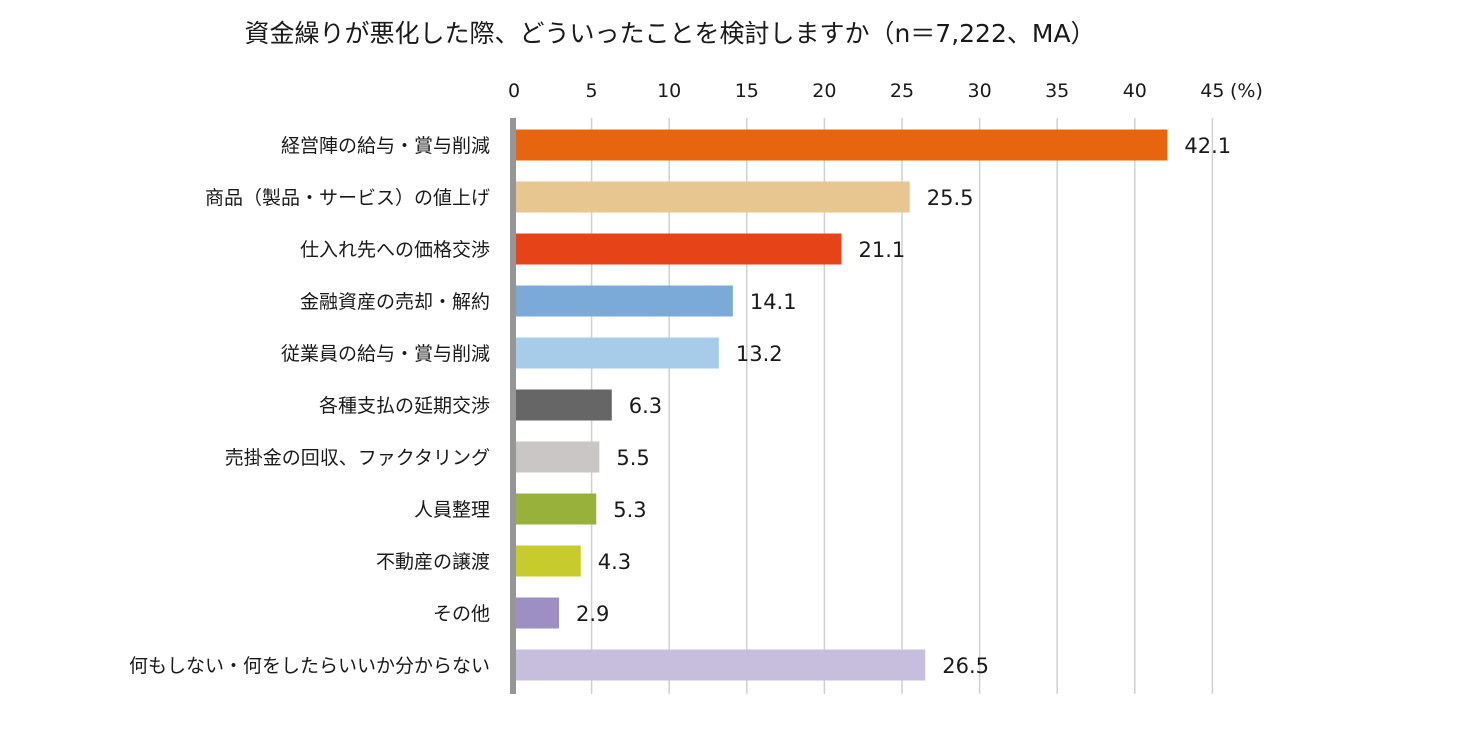  Describe the element at coordinates (629, 510) in the screenshot. I see `data-label: 5.3` at that location.